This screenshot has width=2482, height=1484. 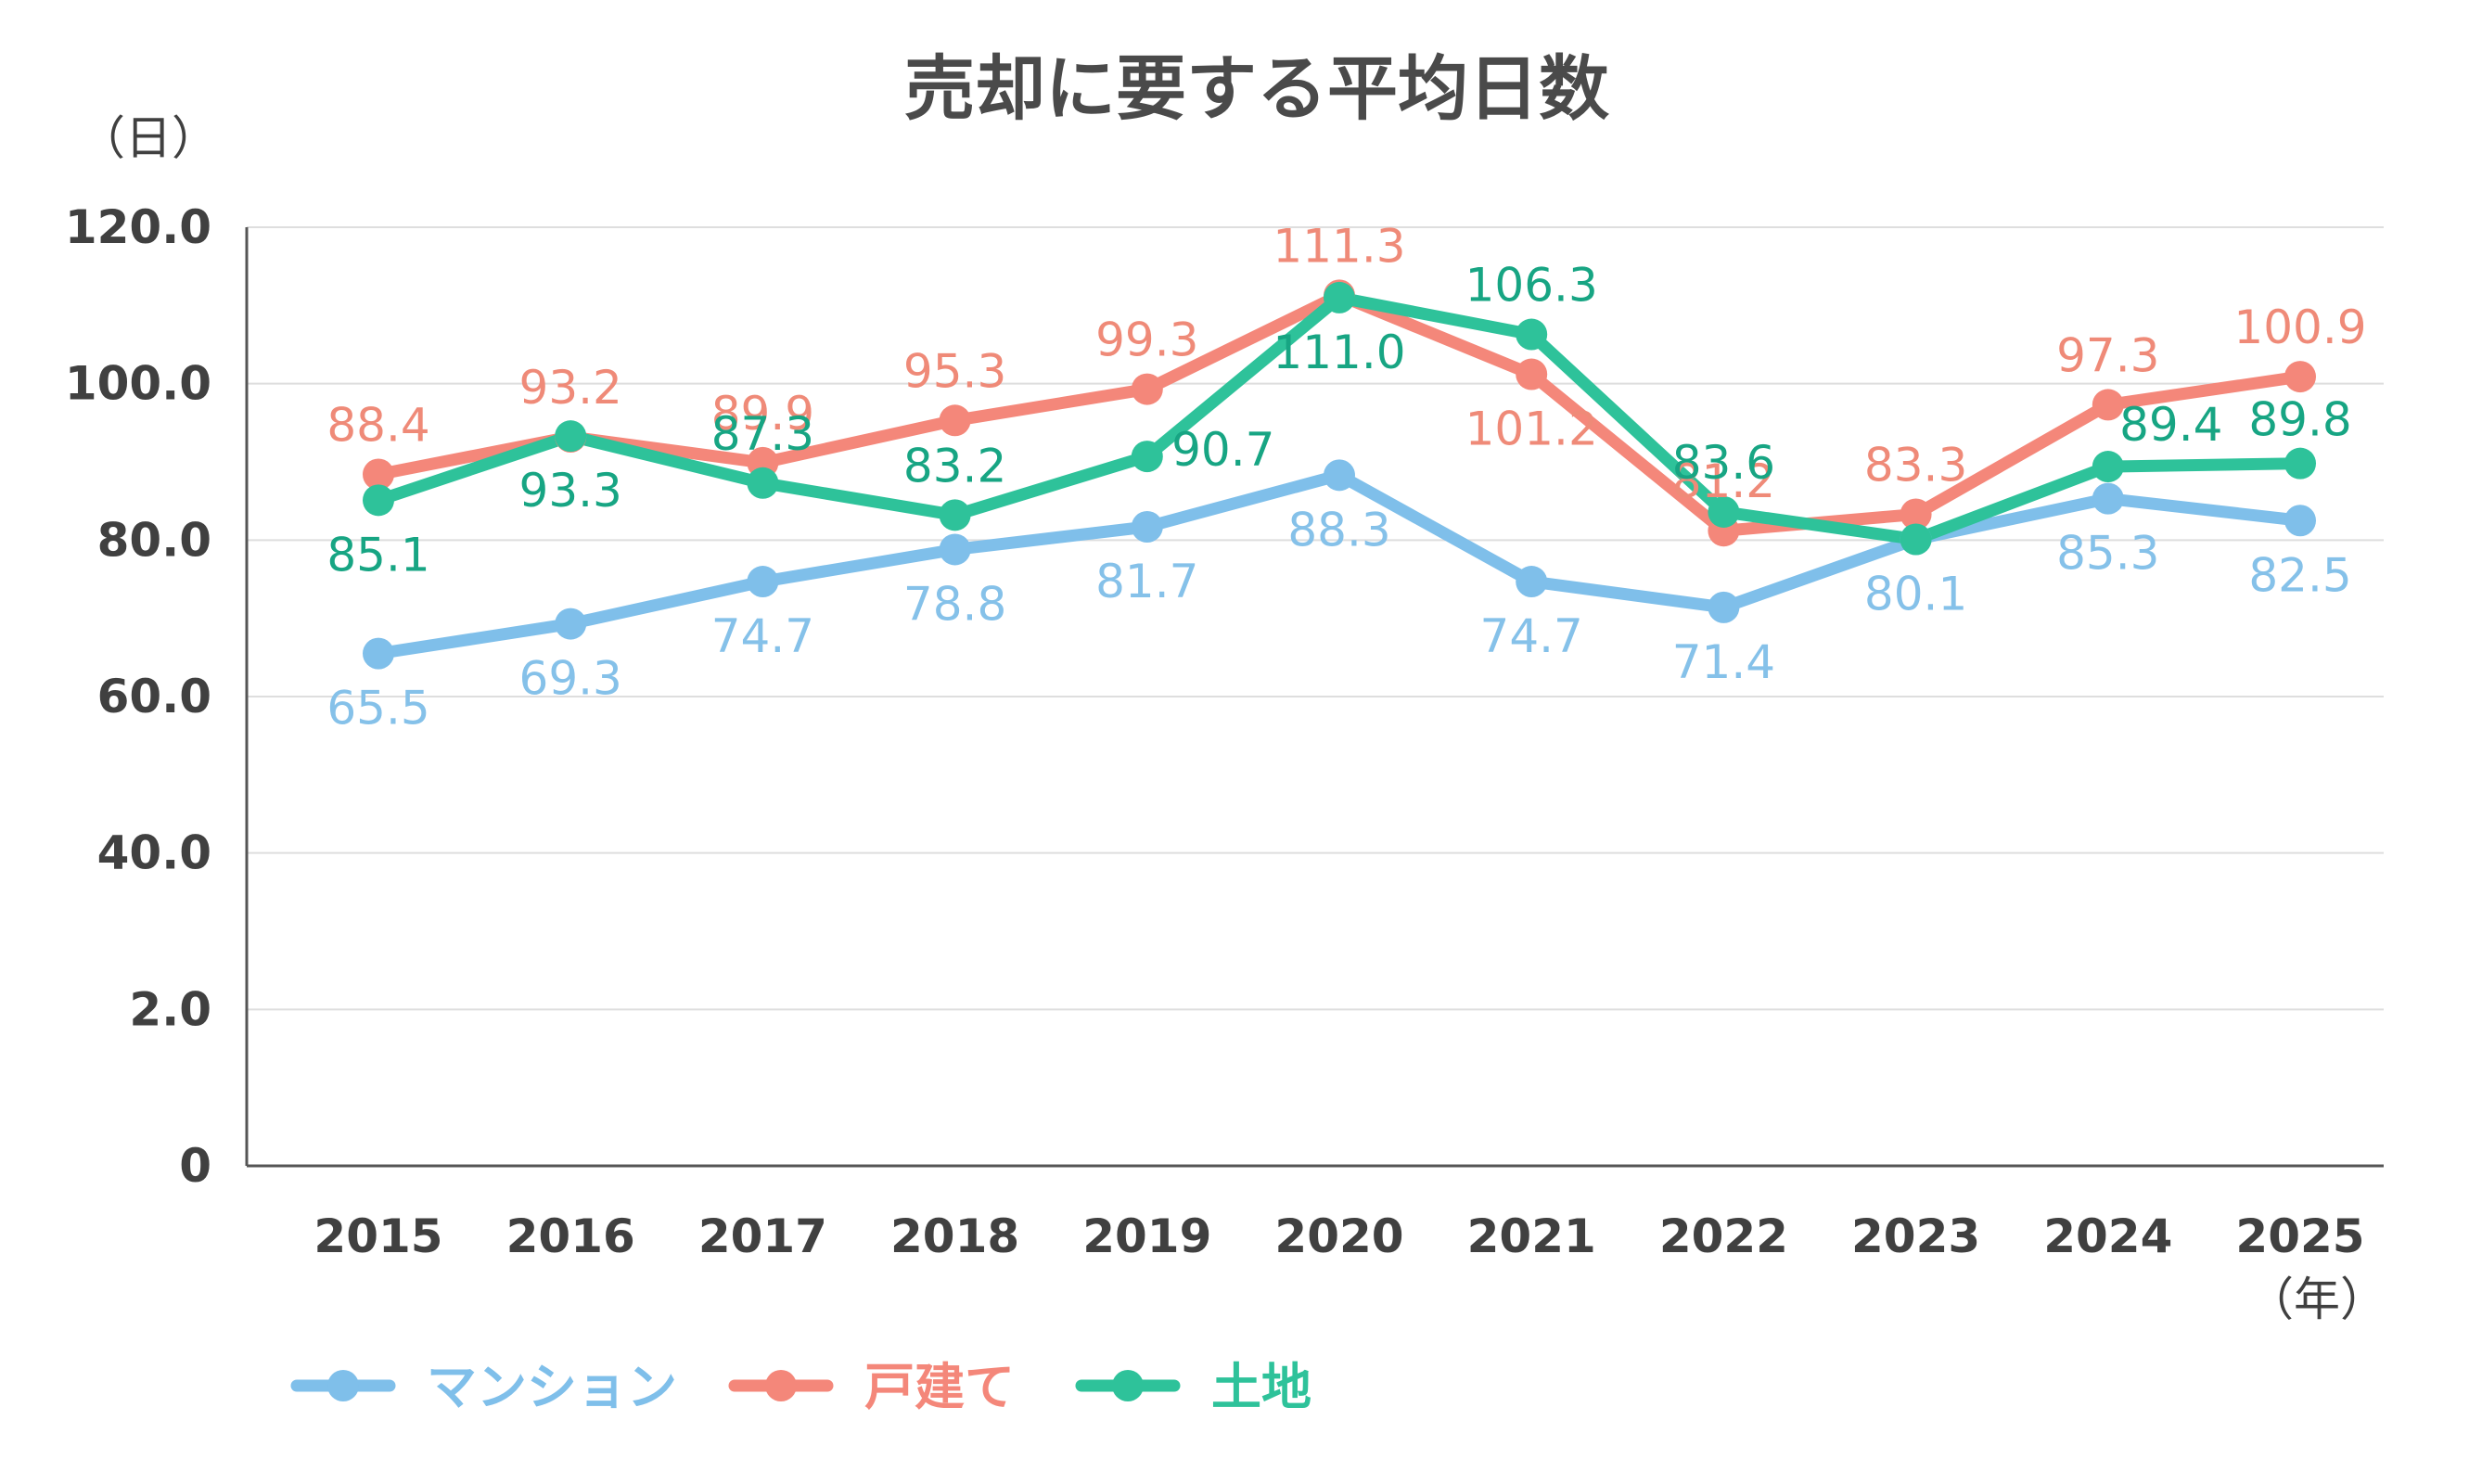 What do you see at coordinates (1146, 1236) in the screenshot?
I see `x-tick-label: 2019` at bounding box center [1146, 1236].